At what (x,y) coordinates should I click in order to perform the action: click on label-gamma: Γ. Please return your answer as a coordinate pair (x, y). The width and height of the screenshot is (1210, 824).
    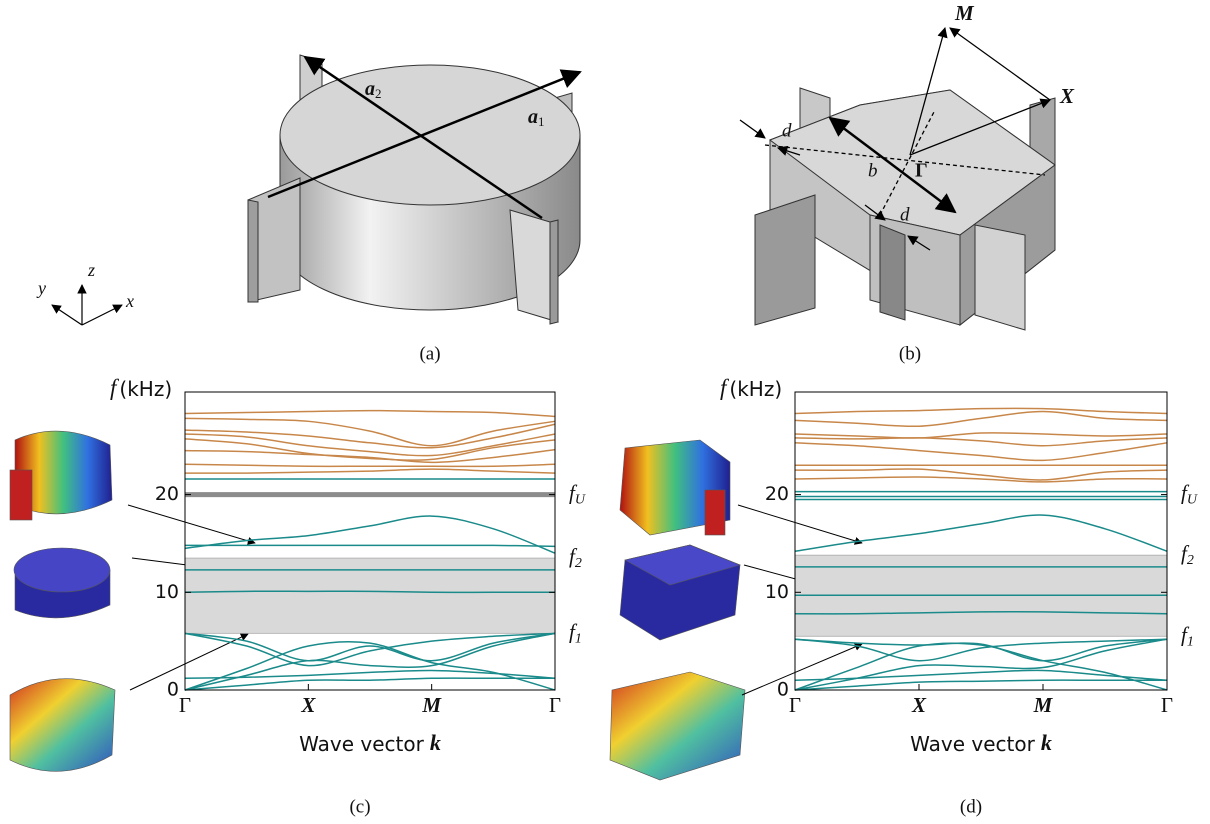
    Looking at the image, I should click on (921, 171).